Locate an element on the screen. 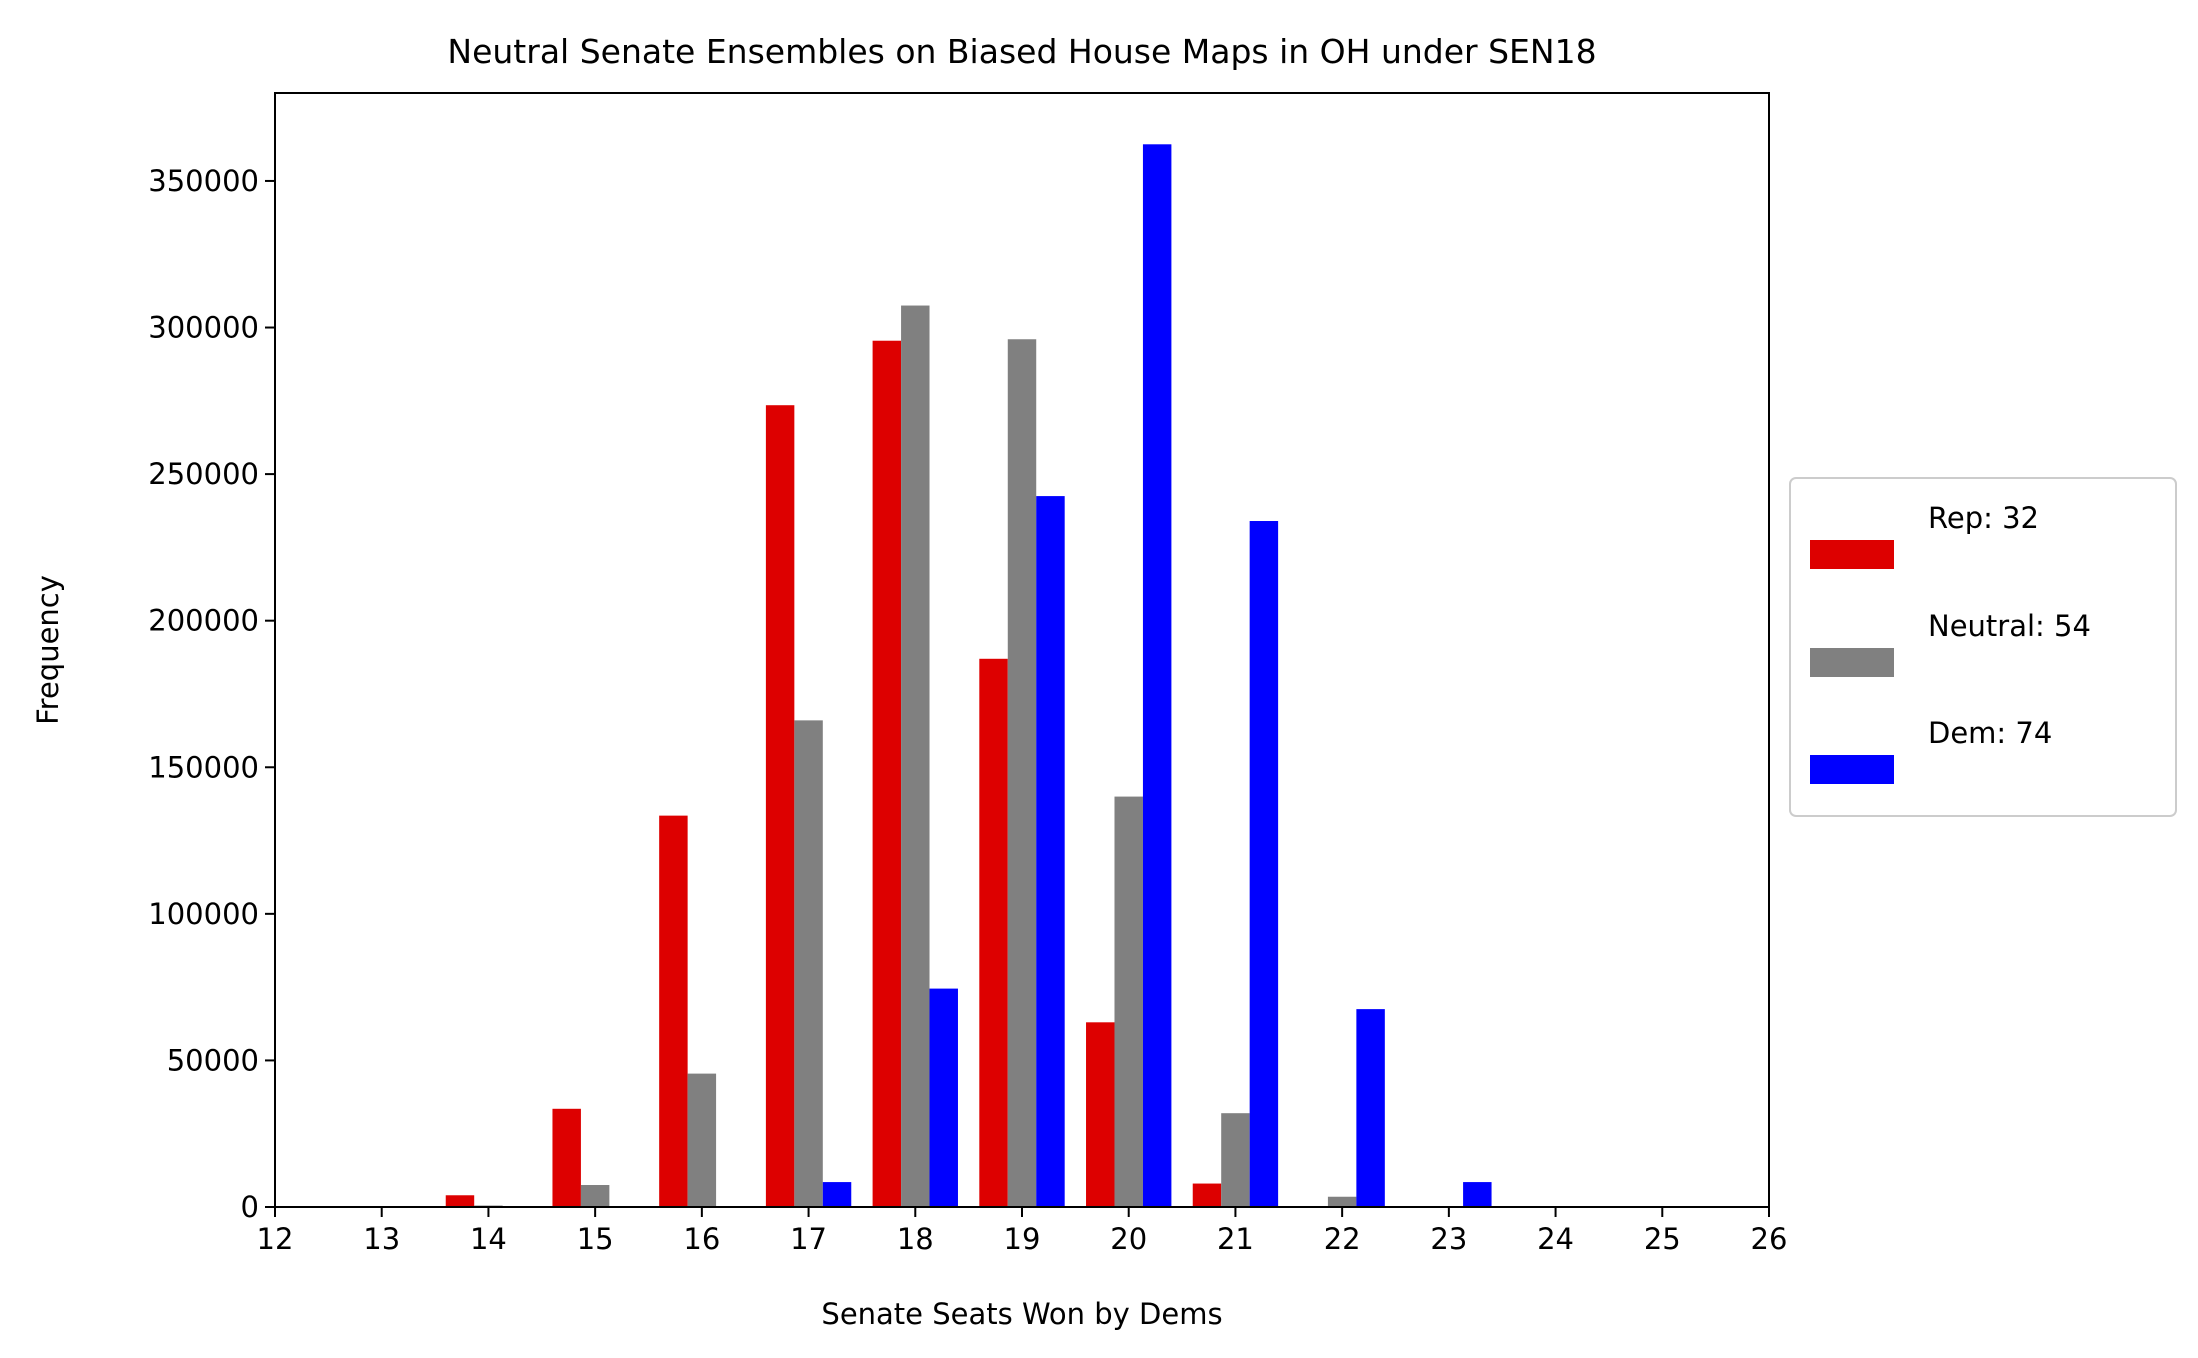 The width and height of the screenshot is (2198, 1358). y-axis-label: Frequency is located at coordinates (48, 650).